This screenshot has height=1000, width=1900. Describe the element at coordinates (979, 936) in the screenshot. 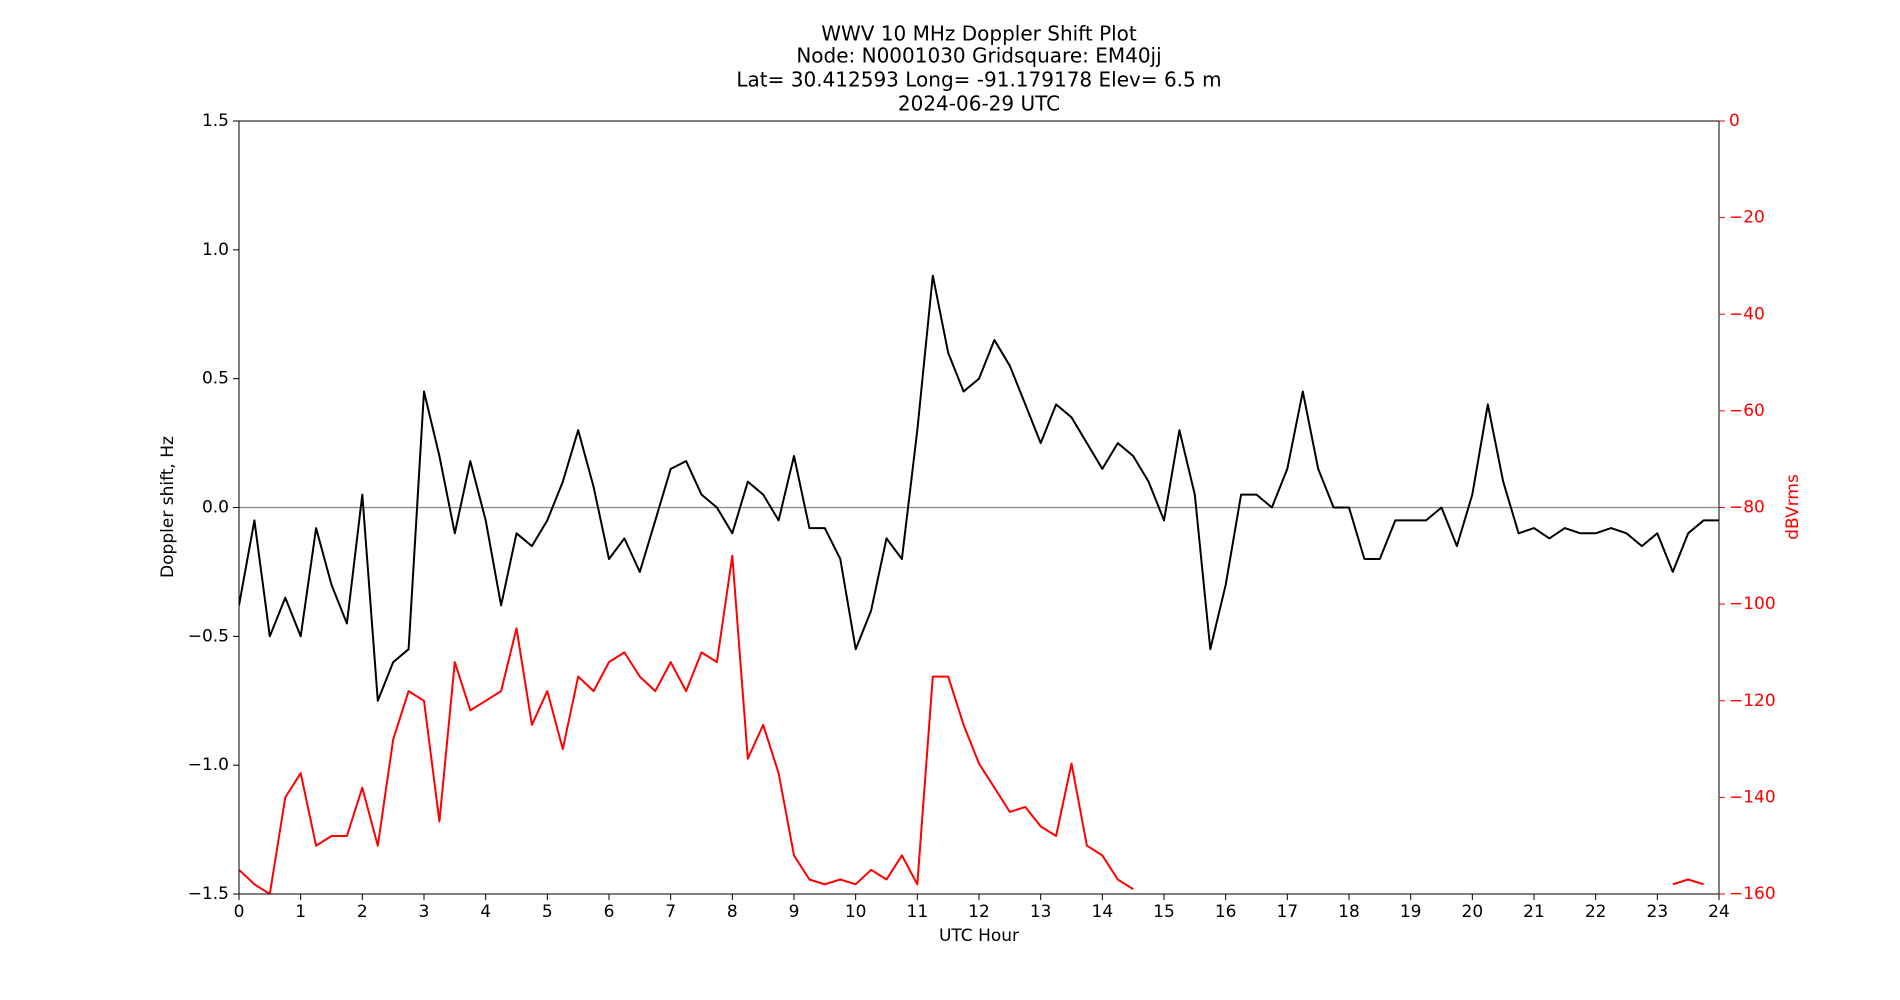

I see `x-axis-label: UTC Hour` at that location.